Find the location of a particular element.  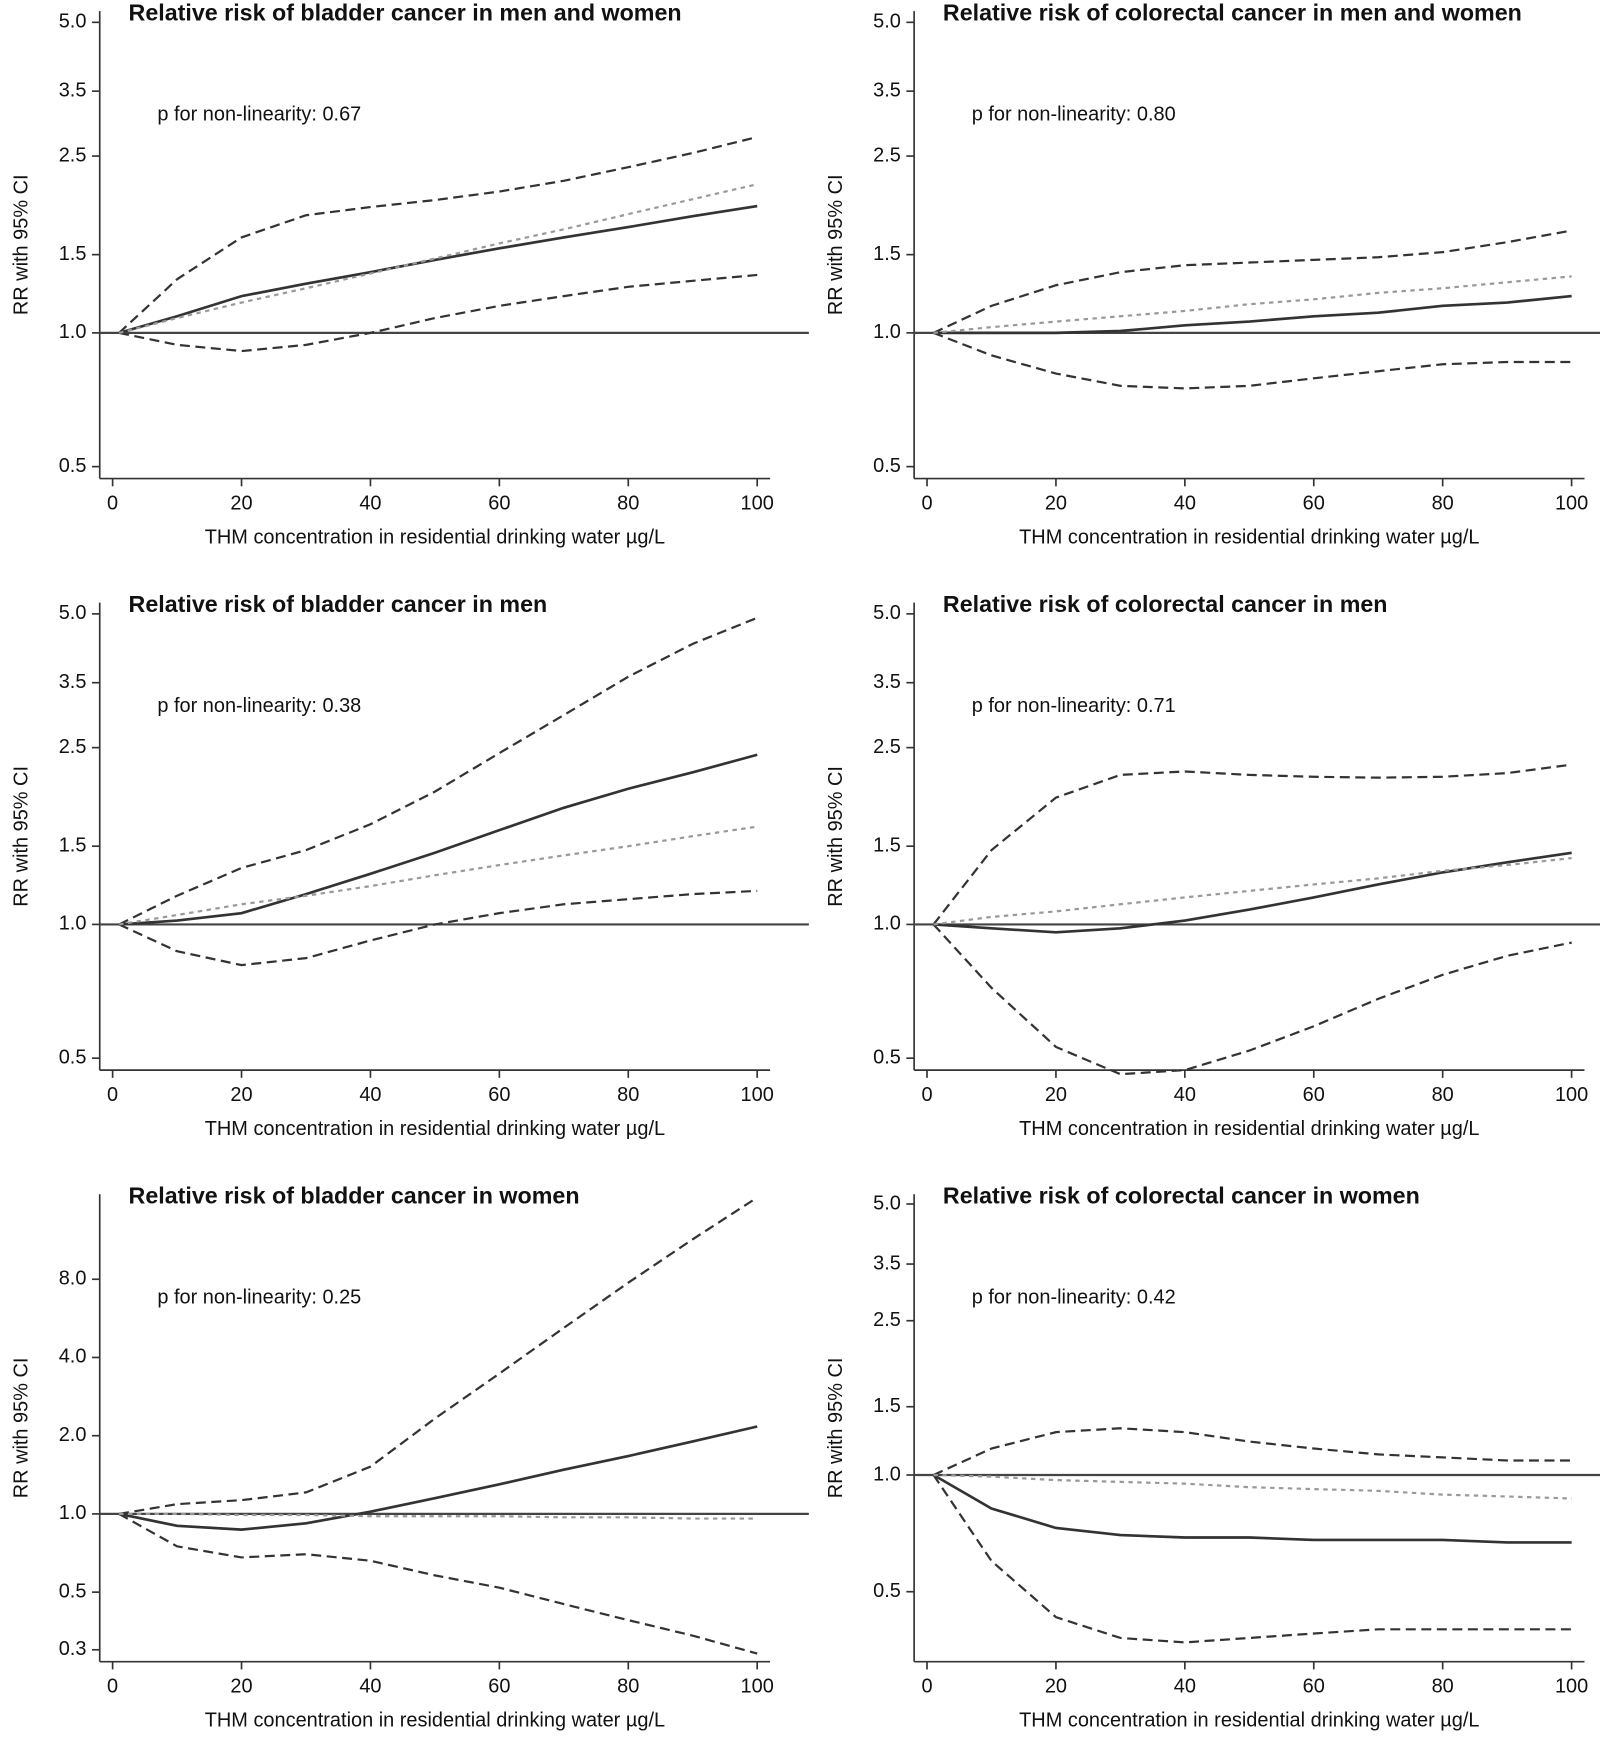

annotation: p for non-linearity: 0.71 is located at coordinates (1074, 706).